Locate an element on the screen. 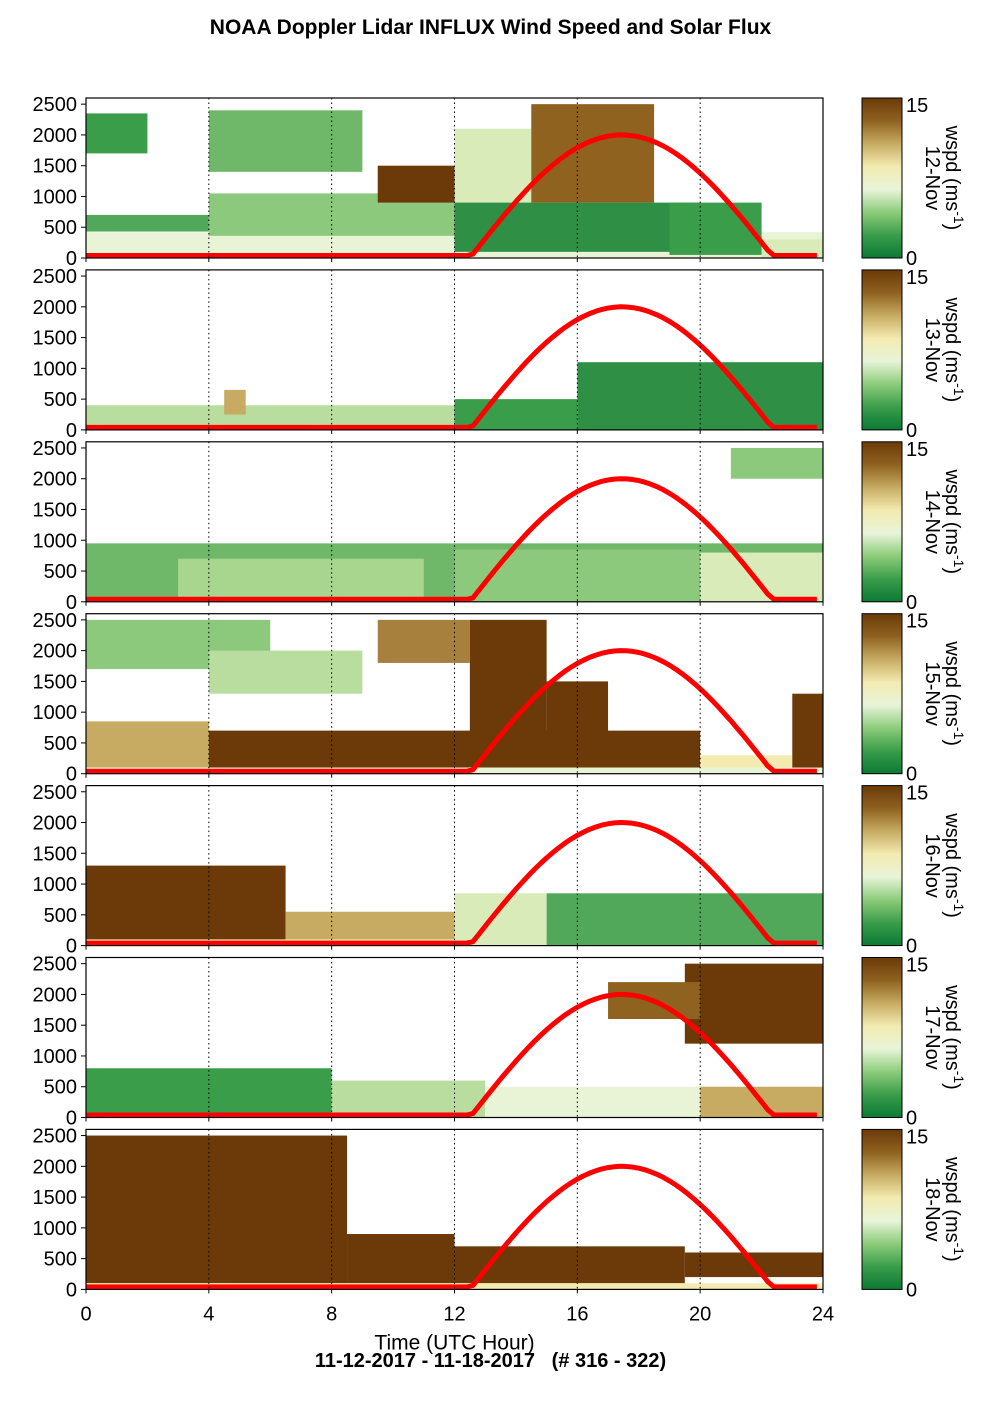 The height and width of the screenshot is (1412, 981). panel-date-label: 17-Nov is located at coordinates (932, 1037).